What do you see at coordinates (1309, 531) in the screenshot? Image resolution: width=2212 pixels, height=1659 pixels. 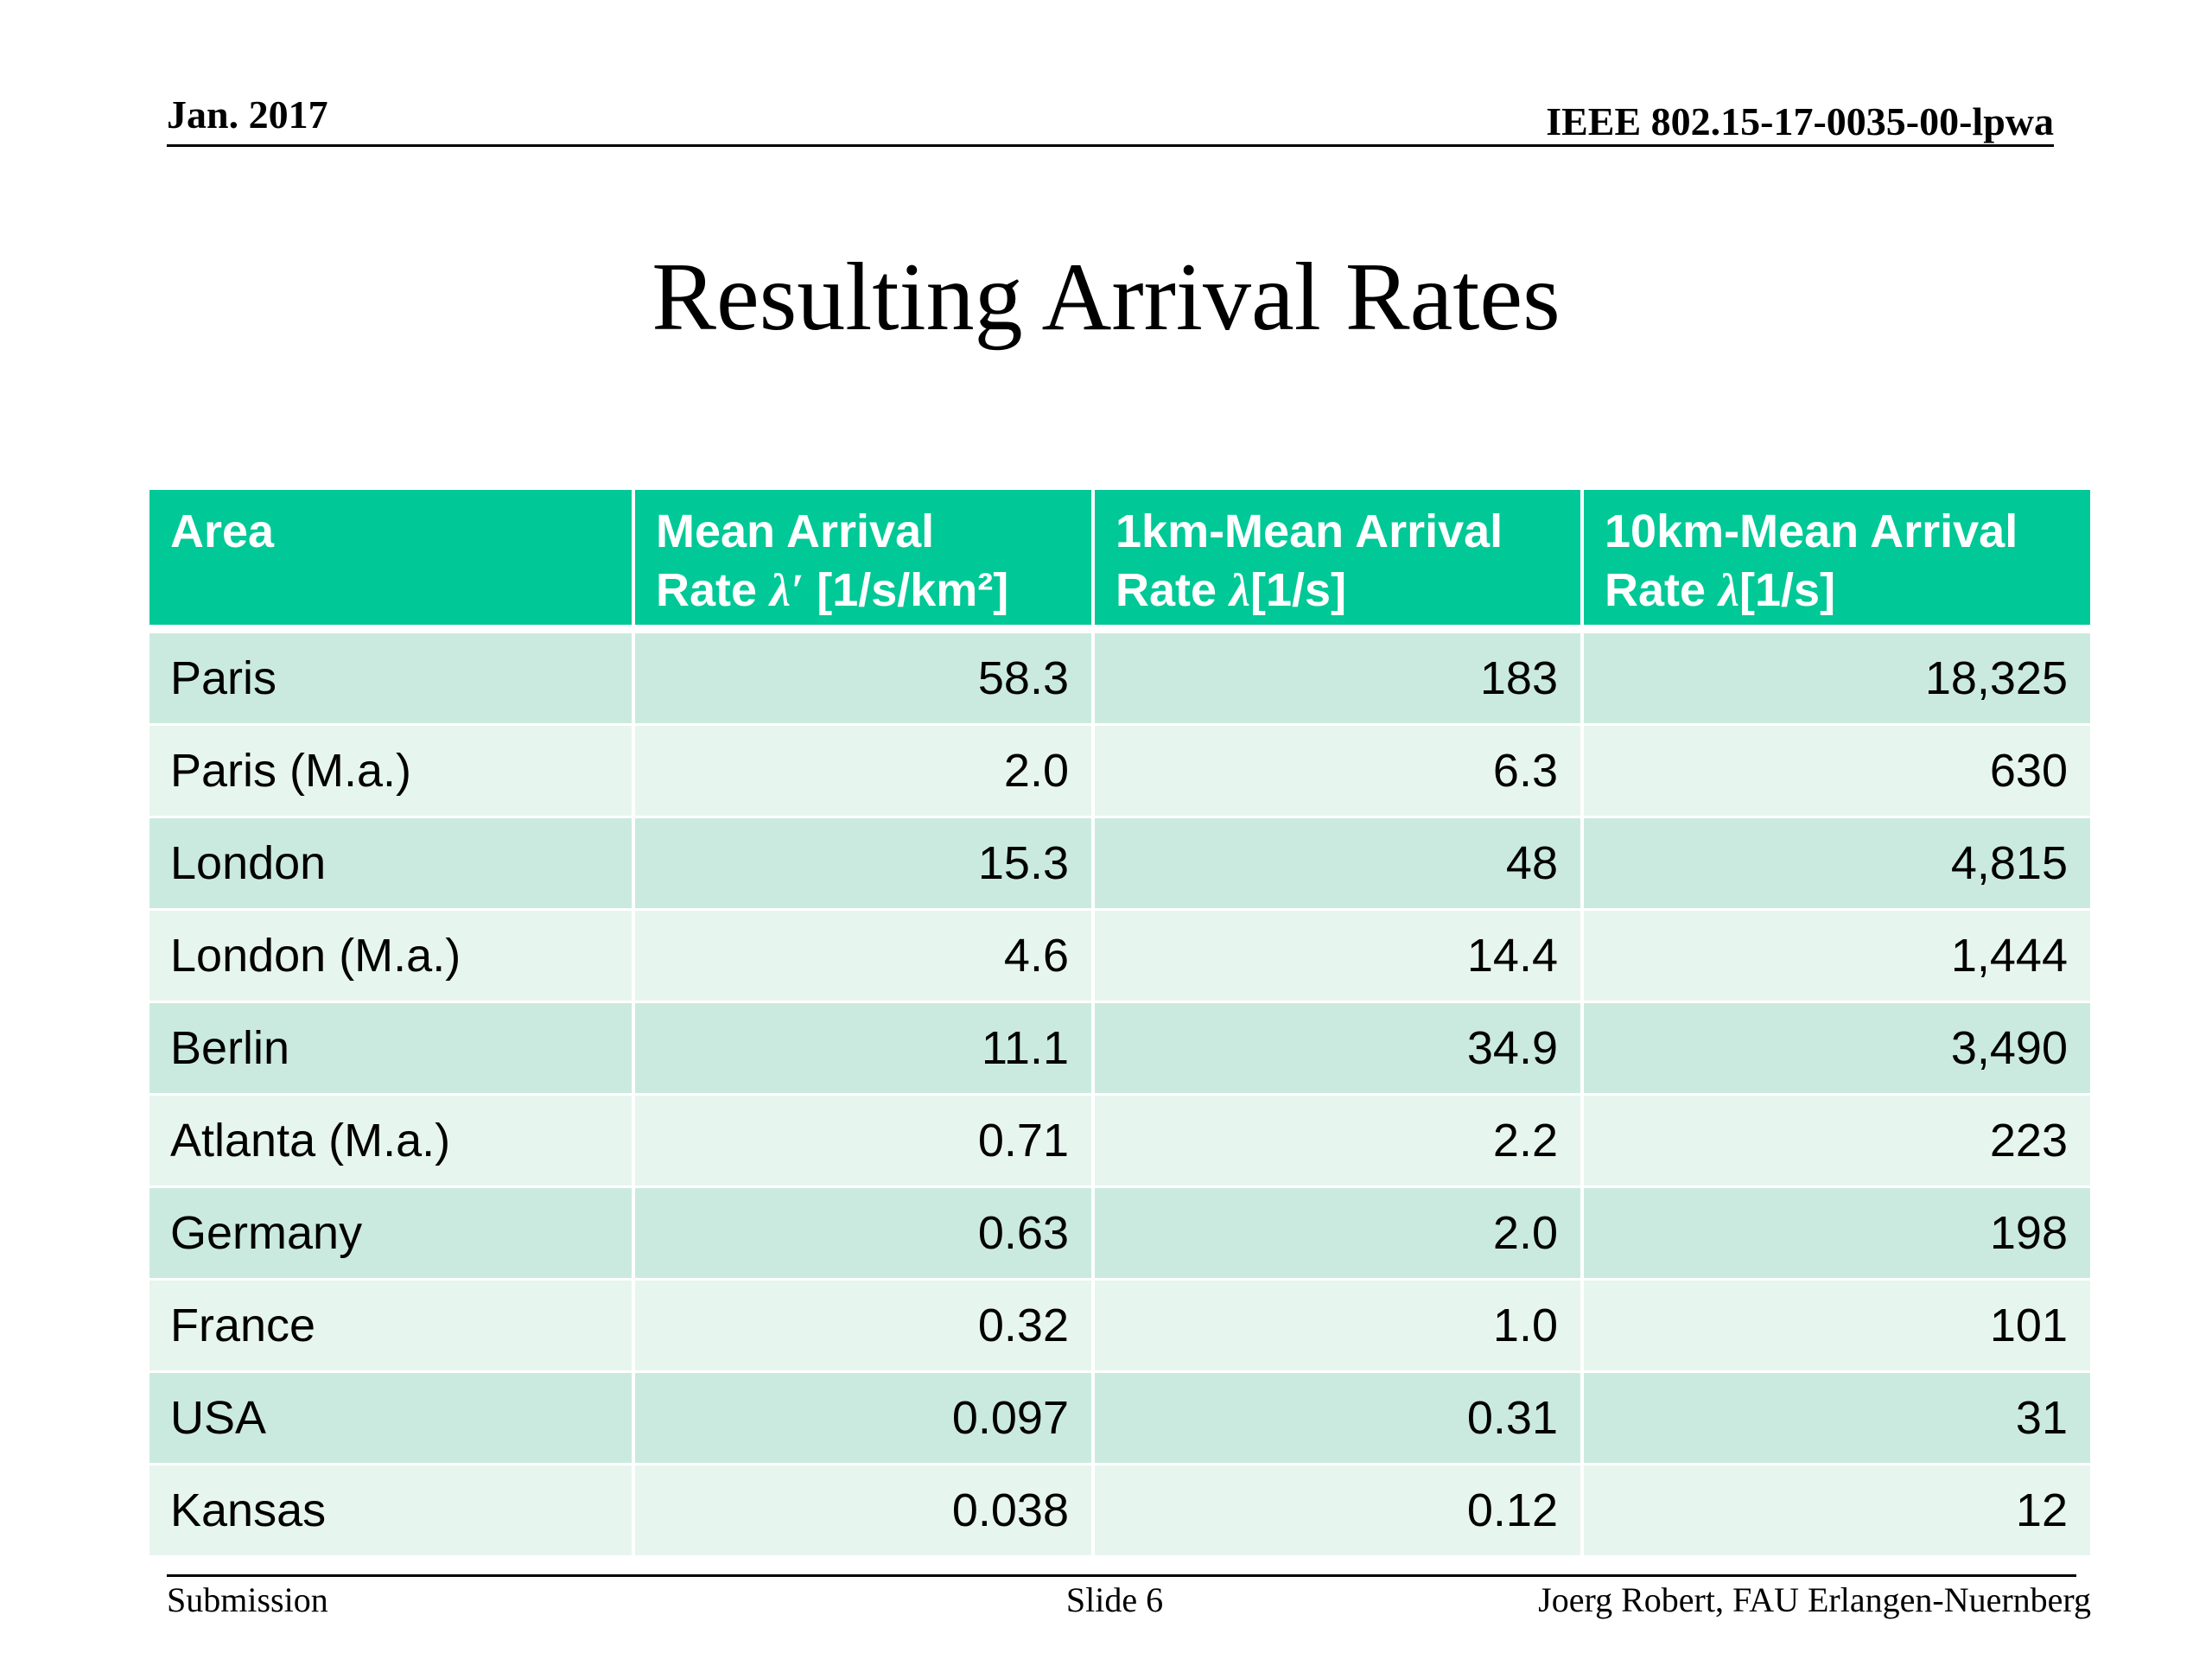 I see `column-header-line1: 1km-Mean Arrival` at bounding box center [1309, 531].